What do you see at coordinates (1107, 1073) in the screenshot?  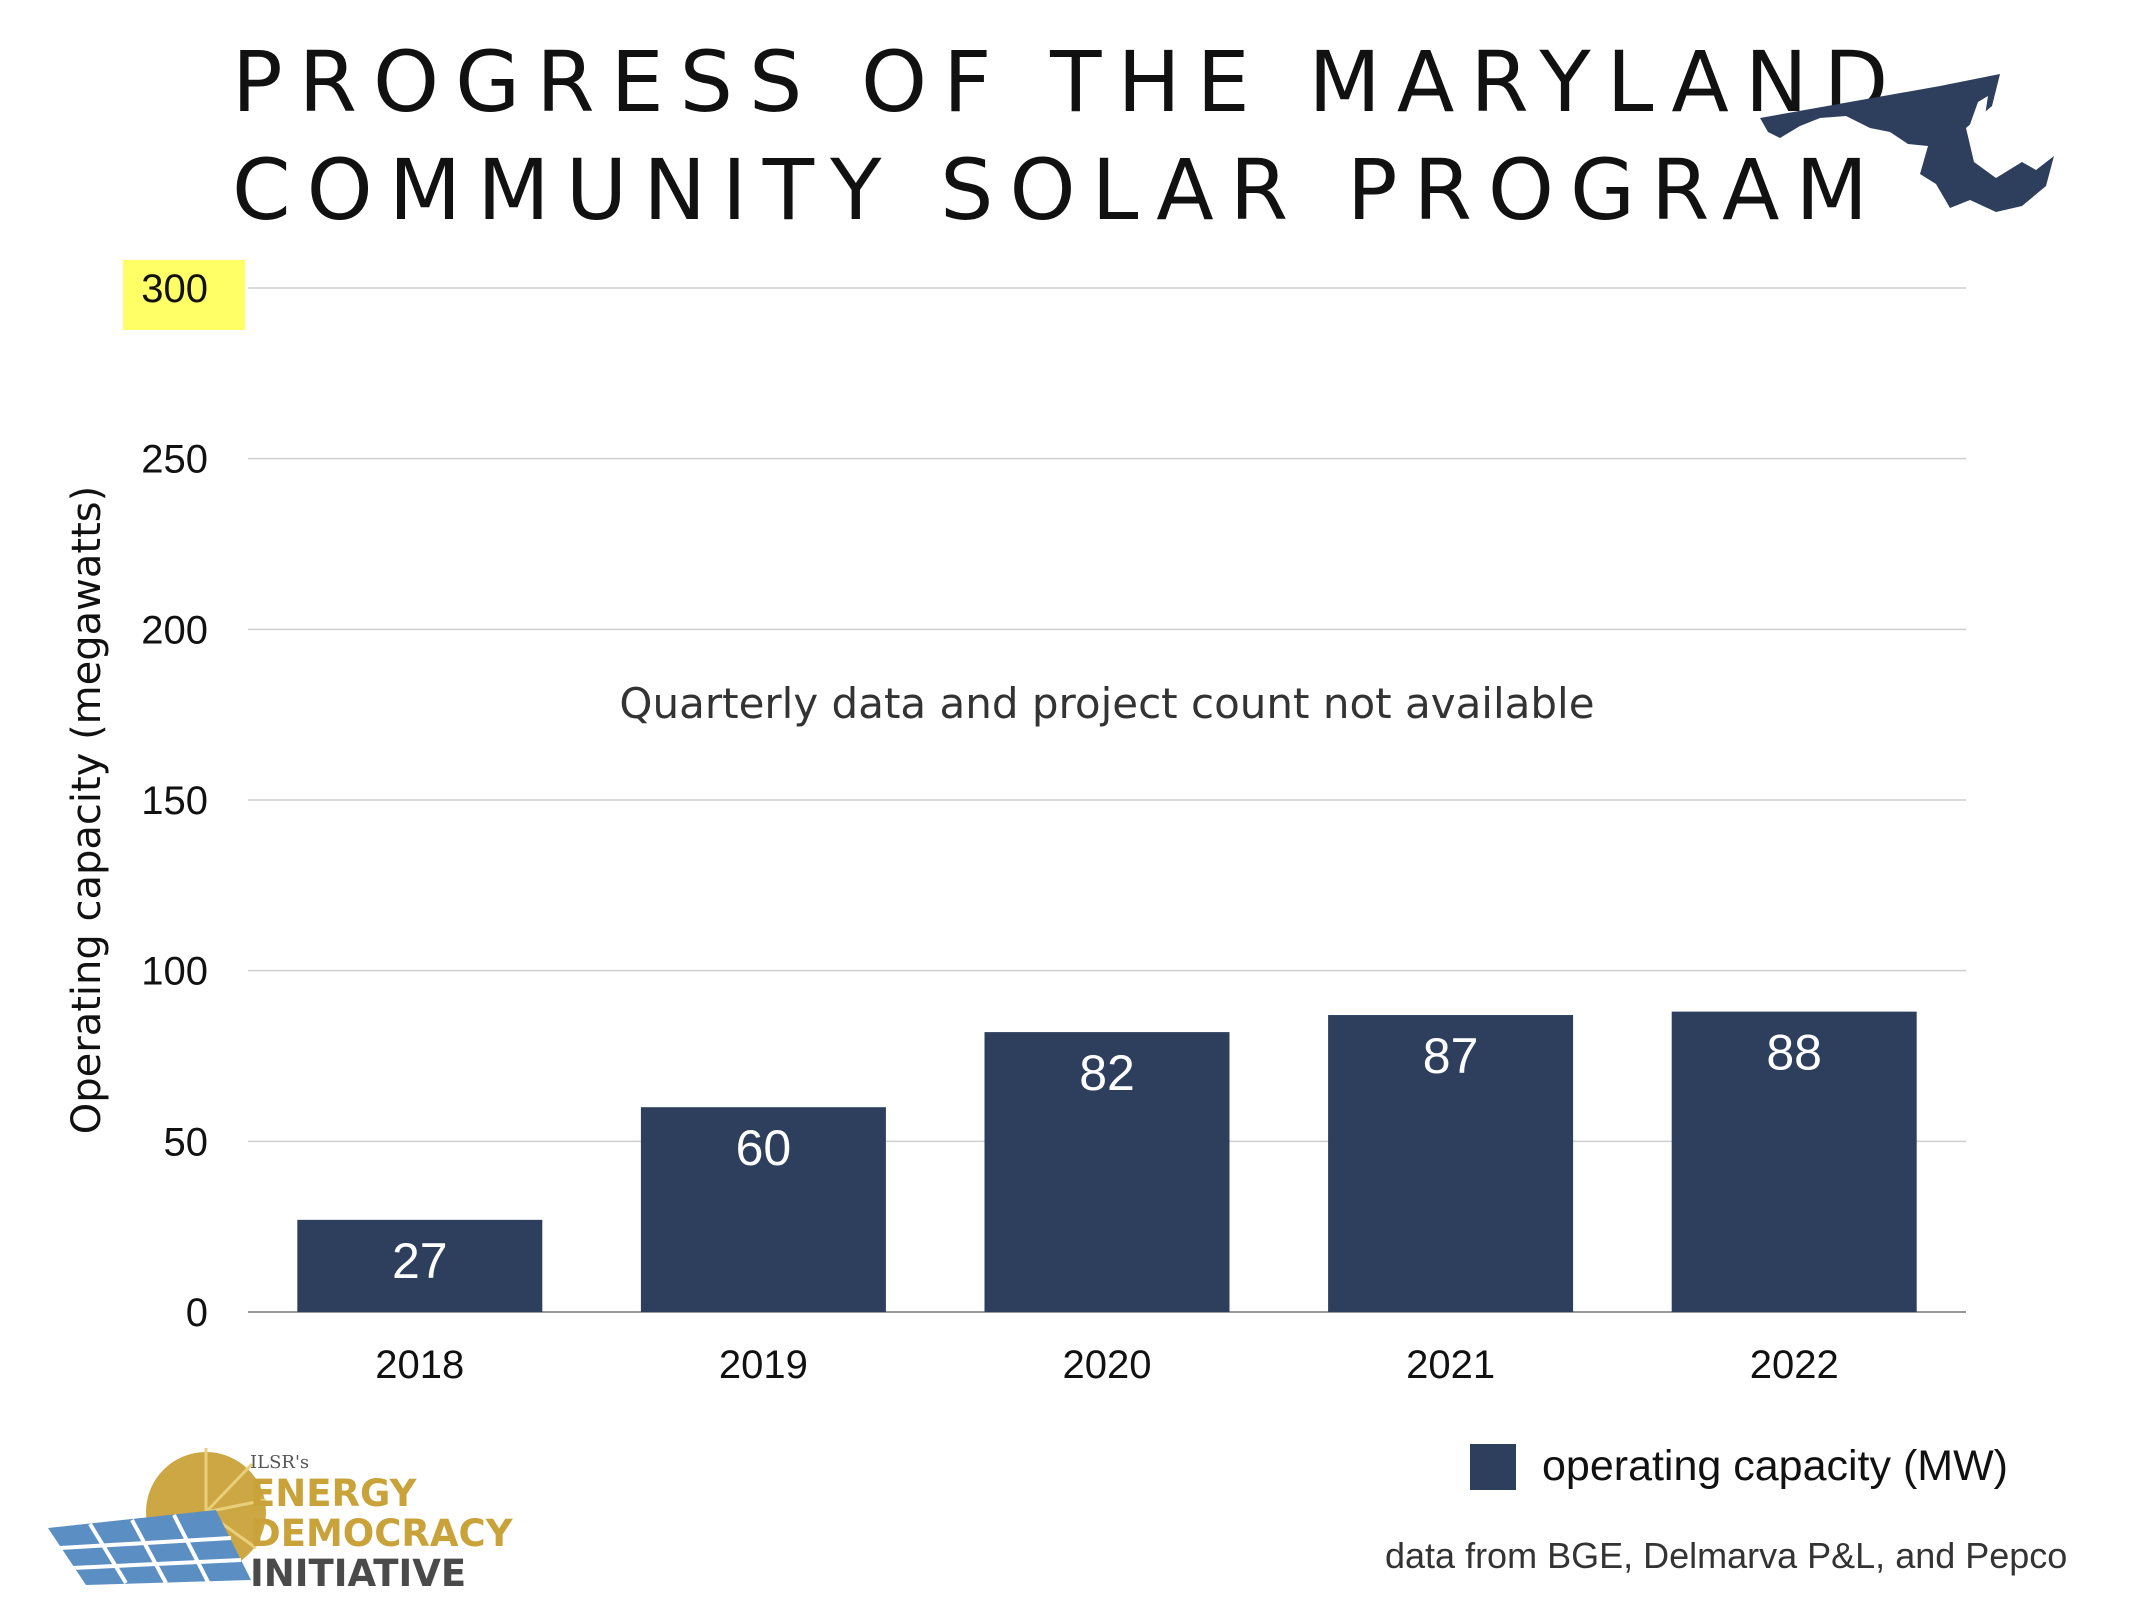 I see `data-label: 82` at bounding box center [1107, 1073].